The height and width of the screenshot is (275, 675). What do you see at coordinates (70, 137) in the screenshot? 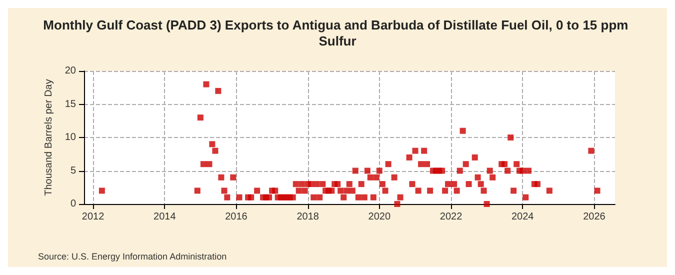
I see `y-tick-label: 10` at bounding box center [70, 137].